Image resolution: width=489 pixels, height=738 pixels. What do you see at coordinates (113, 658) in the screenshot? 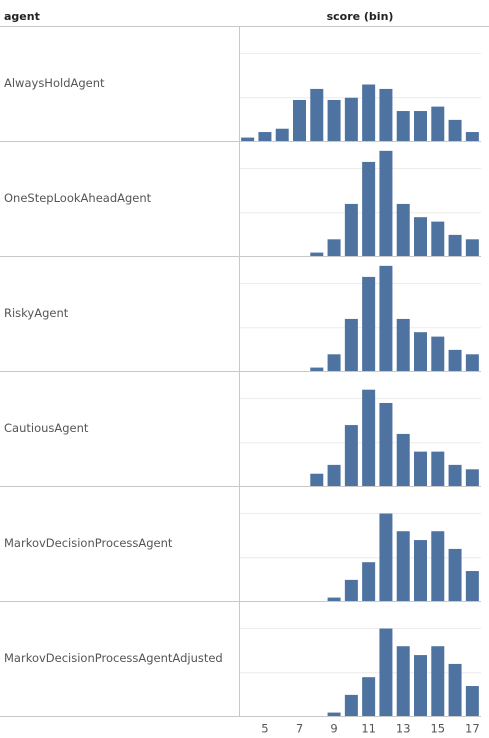
I see `row-label: MarkovDecisionProcessAgentAdjusted` at bounding box center [113, 658].